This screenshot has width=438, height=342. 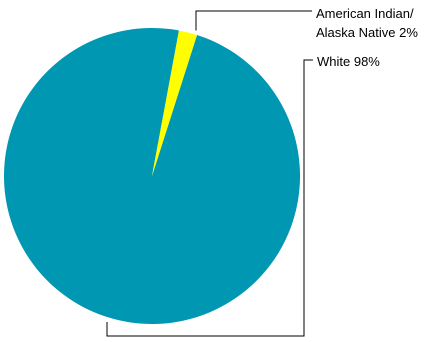 What do you see at coordinates (174, 103) in the screenshot?
I see `pie-slice-american-indian` at bounding box center [174, 103].